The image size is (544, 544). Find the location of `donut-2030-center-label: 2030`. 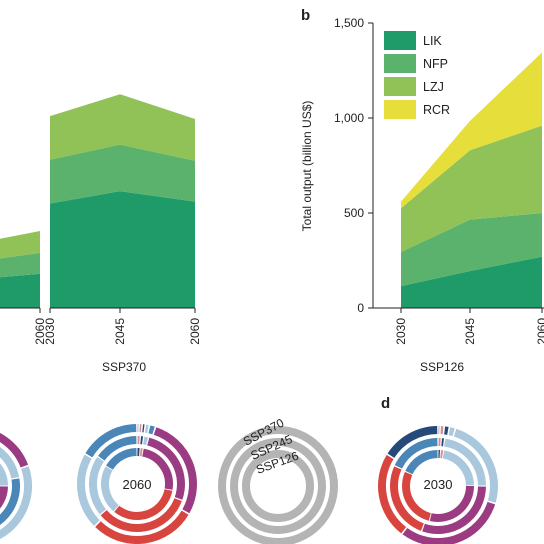

donut-2030-center-label: 2030 is located at coordinates (438, 484).